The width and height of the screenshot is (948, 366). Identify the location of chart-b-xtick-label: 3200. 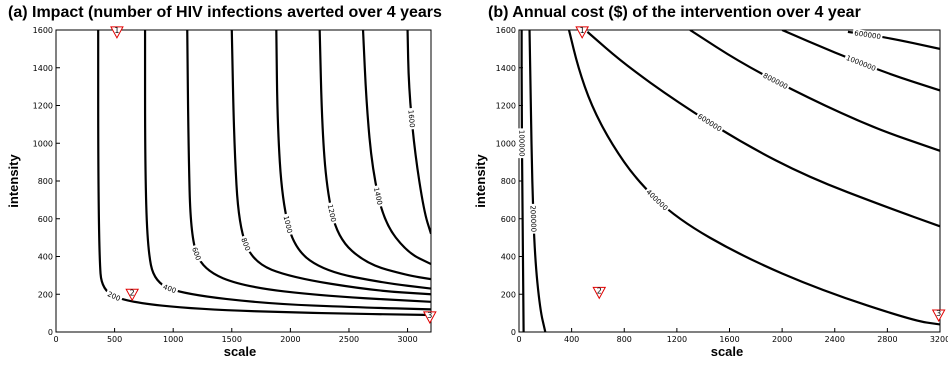
(939, 339).